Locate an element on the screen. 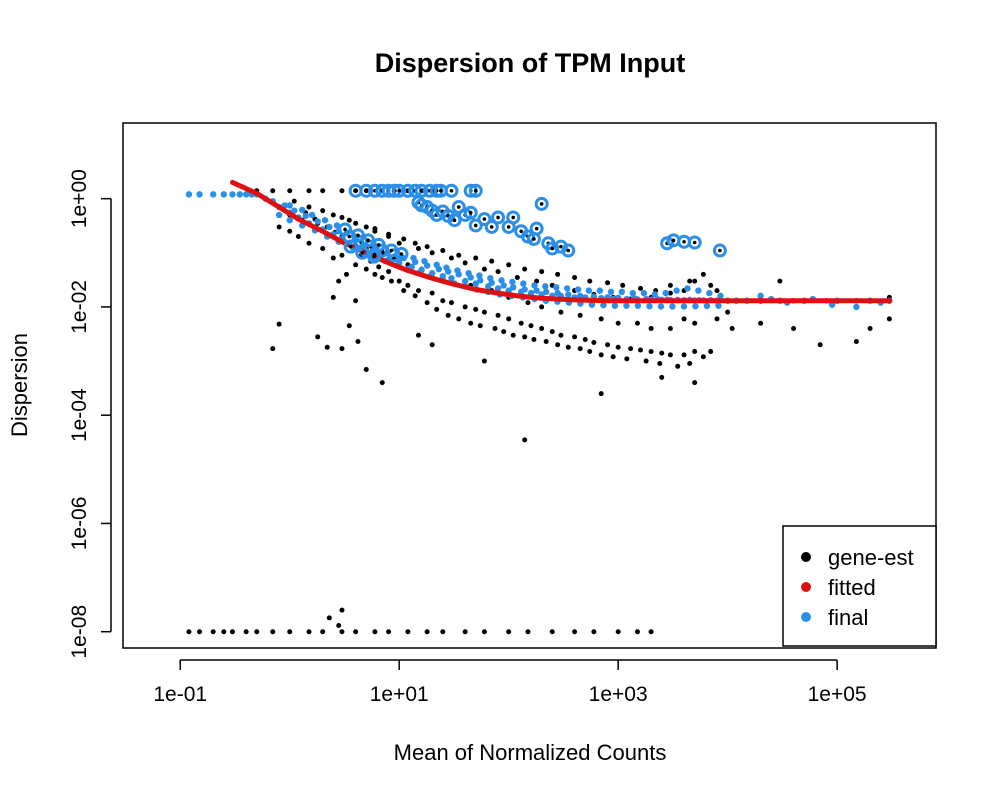  overlay-layer is located at coordinates (532, 223).